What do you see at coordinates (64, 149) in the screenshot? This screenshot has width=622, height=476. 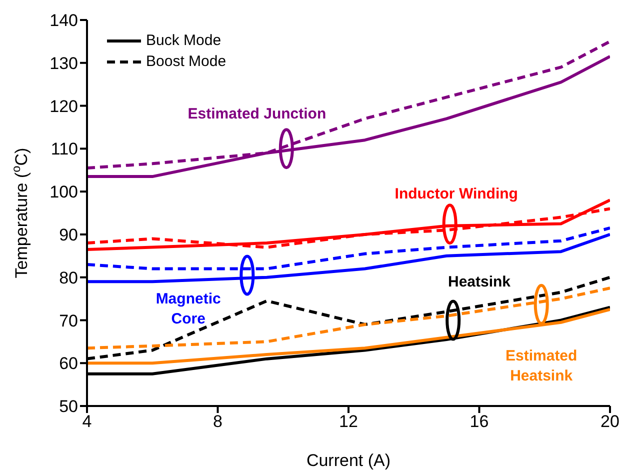 I see `y-tick-label: 110` at bounding box center [64, 149].